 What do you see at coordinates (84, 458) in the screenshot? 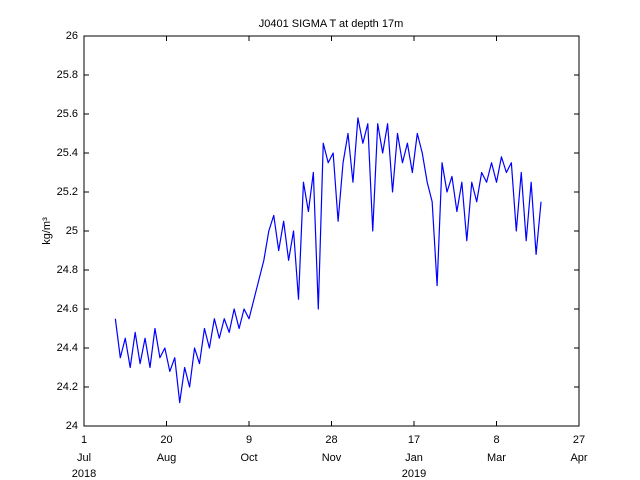
I see `x-tick-month: Jul` at bounding box center [84, 458].